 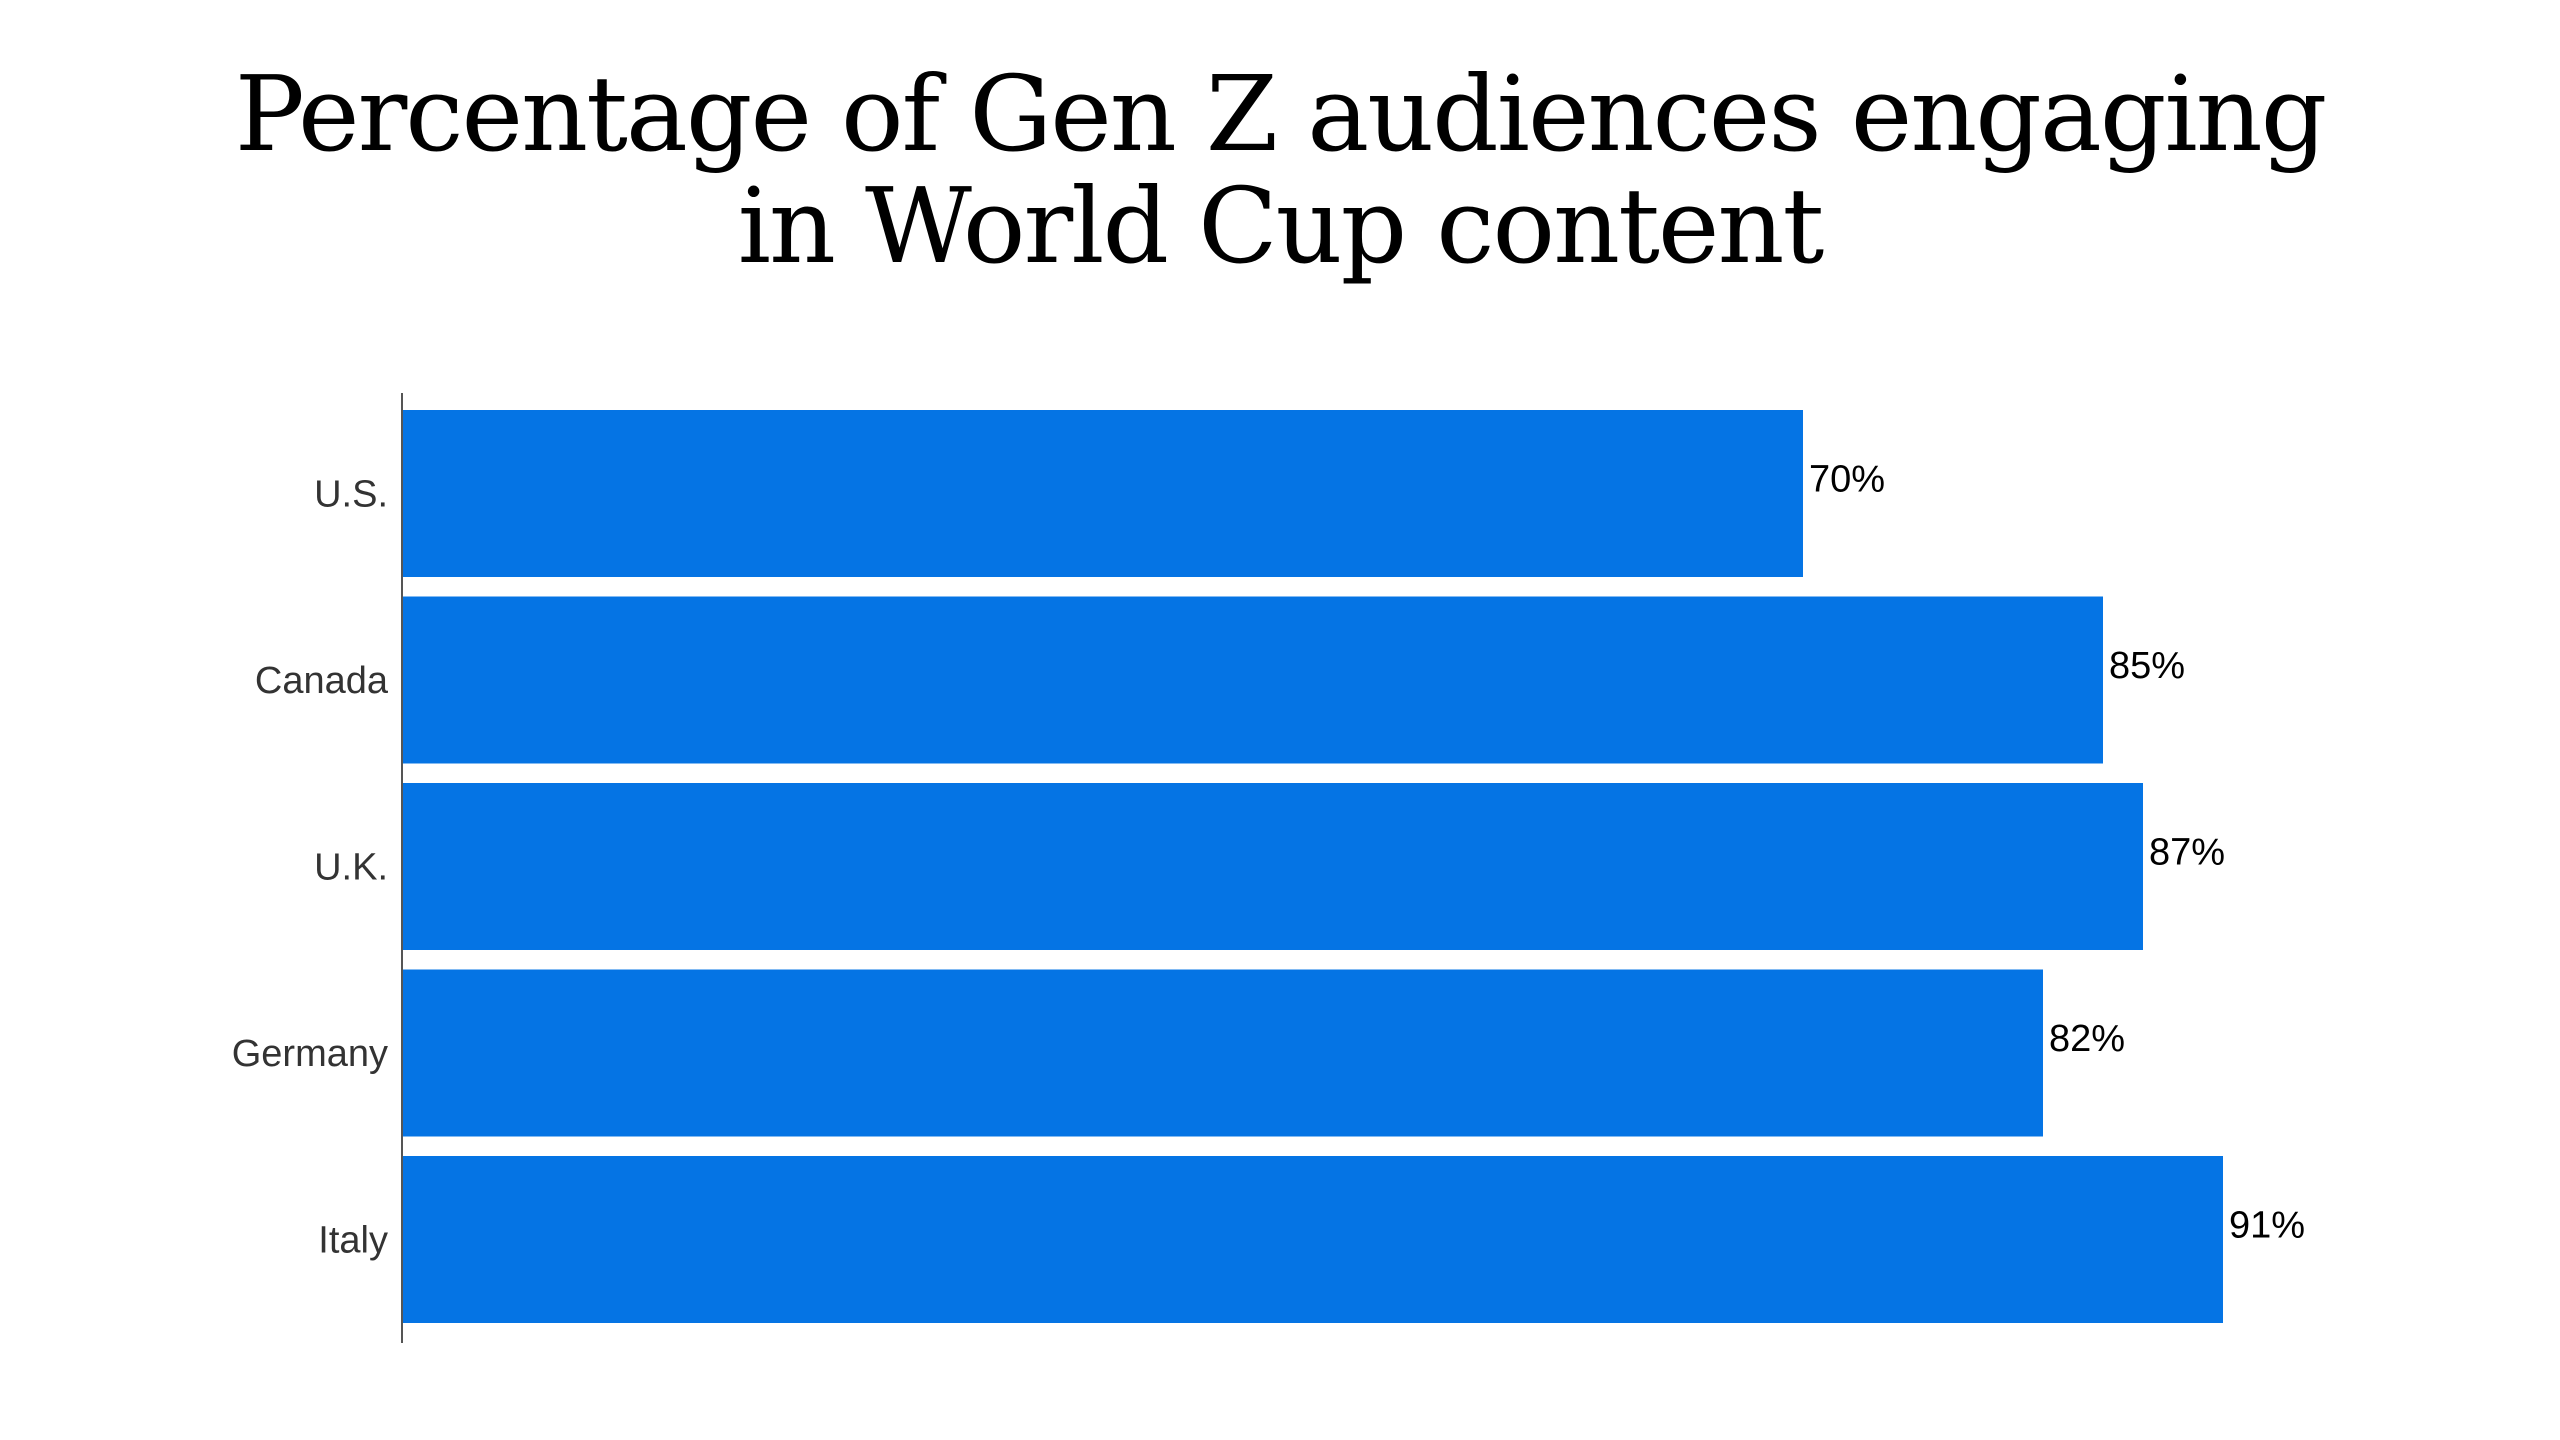 What do you see at coordinates (1223, 1053) in the screenshot?
I see `bar-germany` at bounding box center [1223, 1053].